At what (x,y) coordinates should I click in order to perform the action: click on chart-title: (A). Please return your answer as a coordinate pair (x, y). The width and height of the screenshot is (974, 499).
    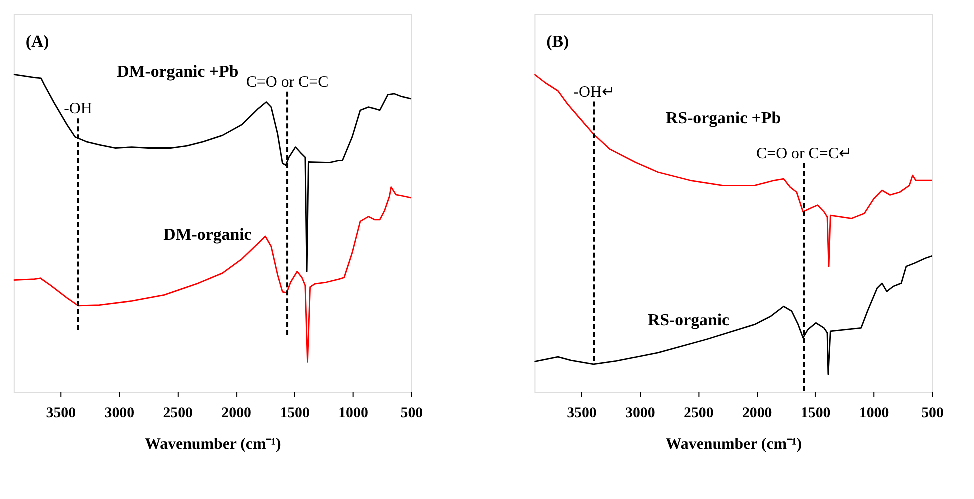
    Looking at the image, I should click on (38, 42).